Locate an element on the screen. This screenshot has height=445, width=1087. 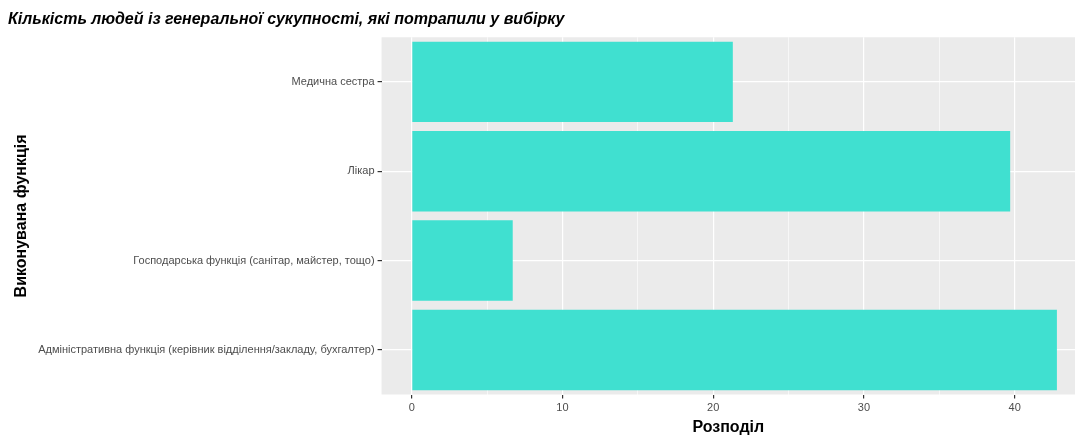
x-tick-label: 30 is located at coordinates (864, 407).